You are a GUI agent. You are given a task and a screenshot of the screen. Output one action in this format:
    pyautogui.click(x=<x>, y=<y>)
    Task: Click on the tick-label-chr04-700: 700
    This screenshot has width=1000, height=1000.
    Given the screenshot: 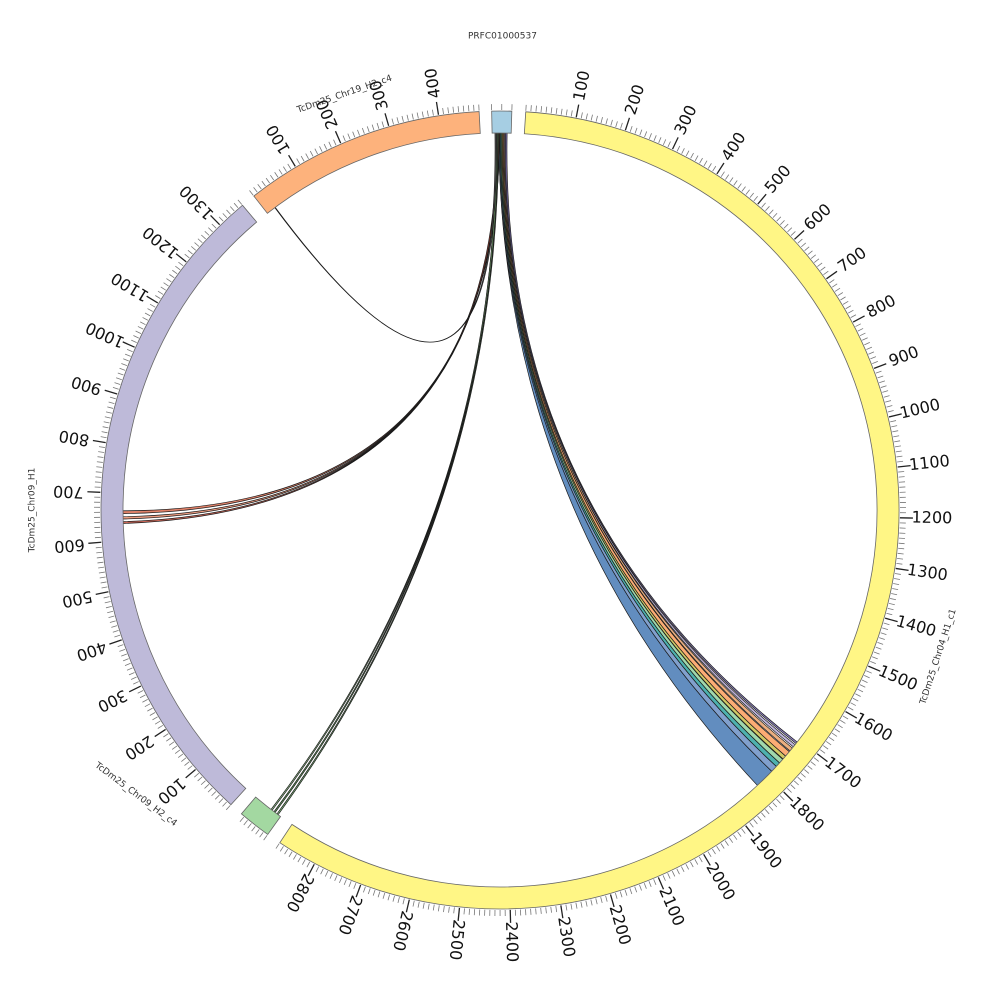 What is the action you would take?
    pyautogui.click(x=852, y=259)
    